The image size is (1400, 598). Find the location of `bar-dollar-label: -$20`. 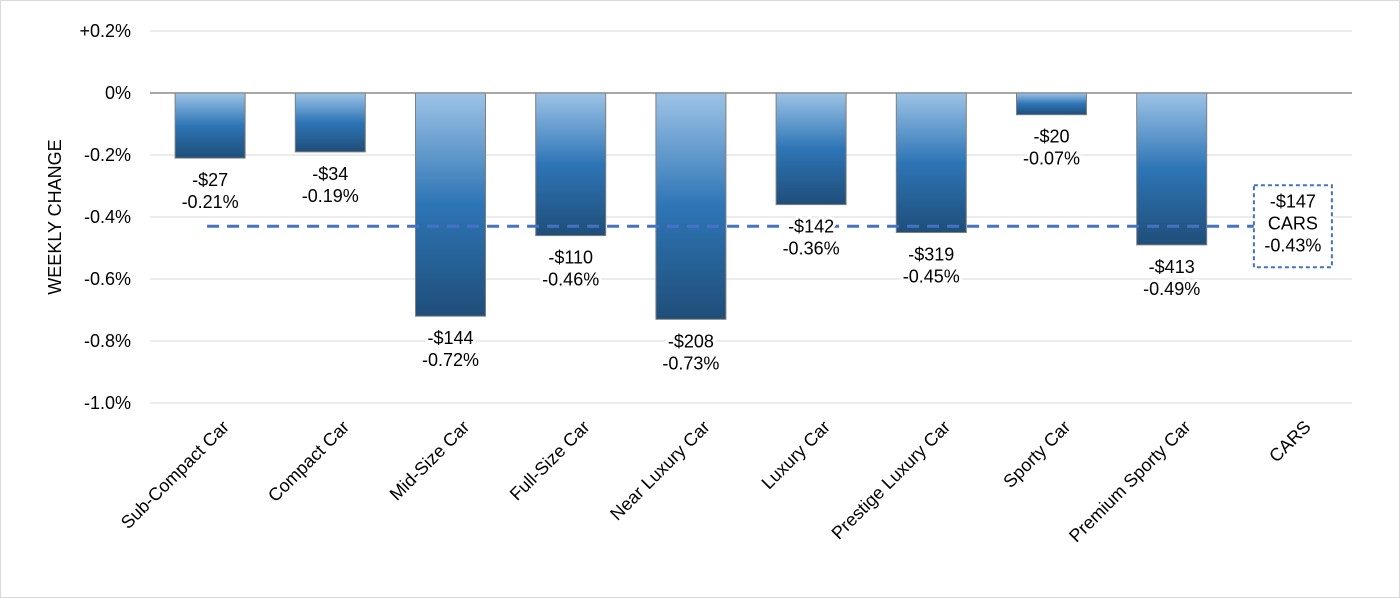

bar-dollar-label: -$20 is located at coordinates (1051, 137).